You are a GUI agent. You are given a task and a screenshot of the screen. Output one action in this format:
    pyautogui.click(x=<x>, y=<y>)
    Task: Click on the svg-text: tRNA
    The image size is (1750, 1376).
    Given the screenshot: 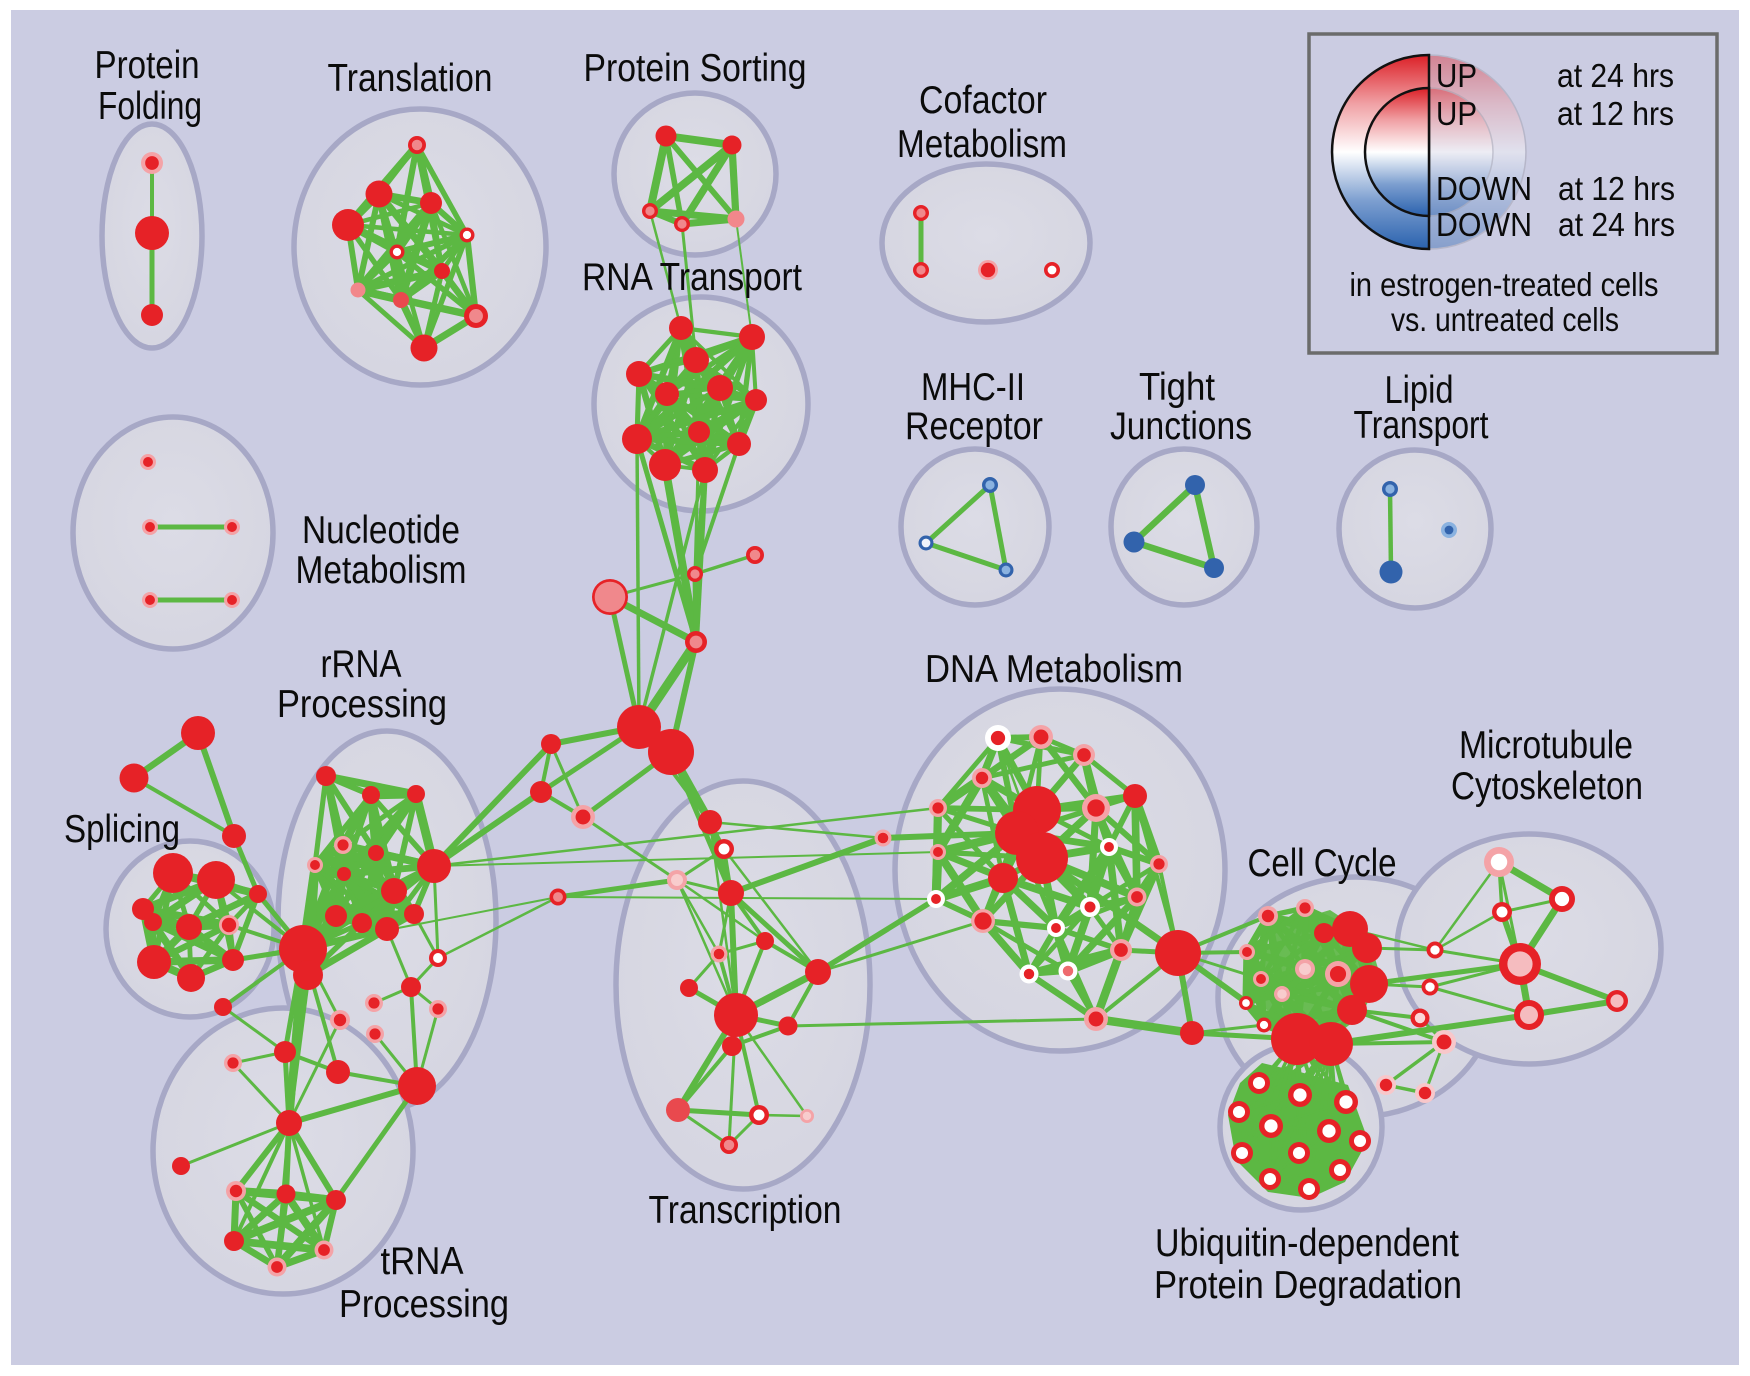 What is the action you would take?
    pyautogui.click(x=422, y=1261)
    